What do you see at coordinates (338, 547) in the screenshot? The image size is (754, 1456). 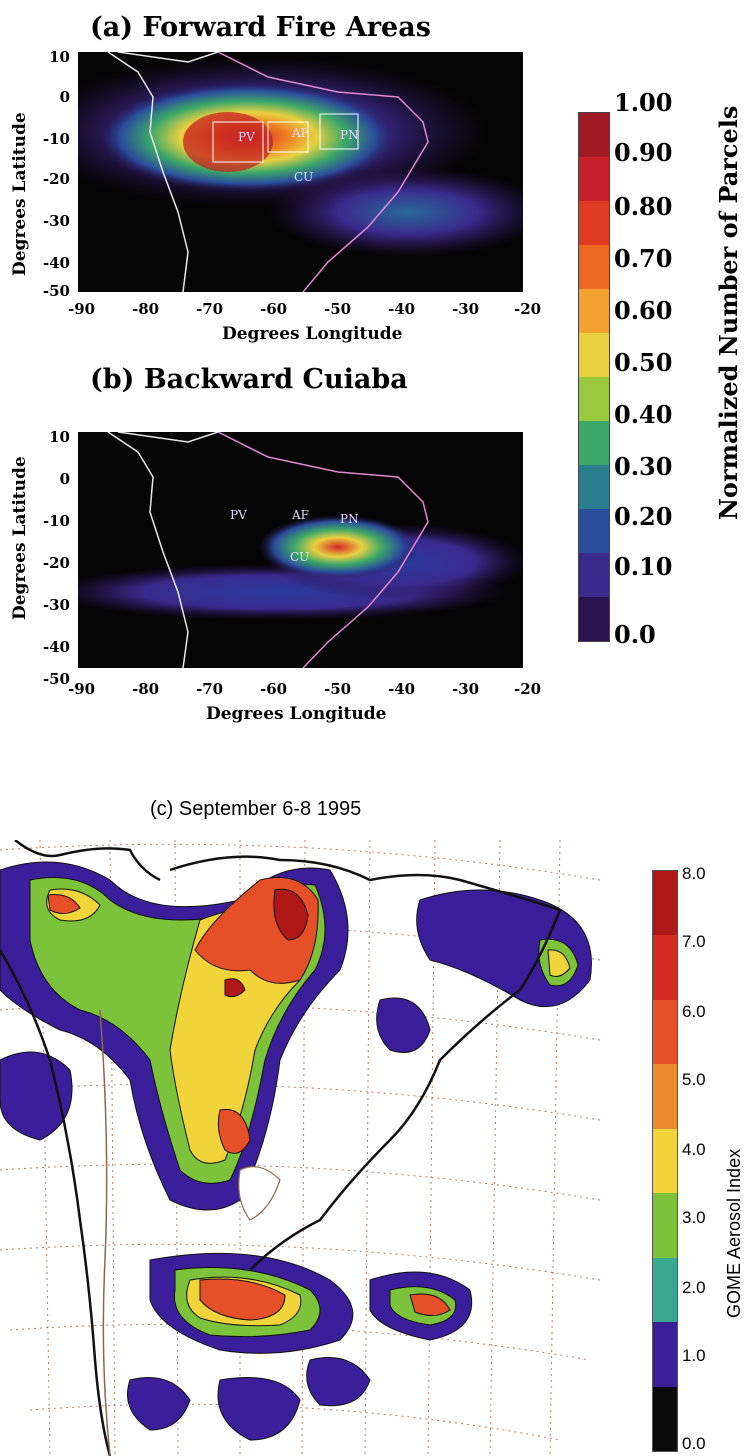 I see `panel-b-plume-core` at bounding box center [338, 547].